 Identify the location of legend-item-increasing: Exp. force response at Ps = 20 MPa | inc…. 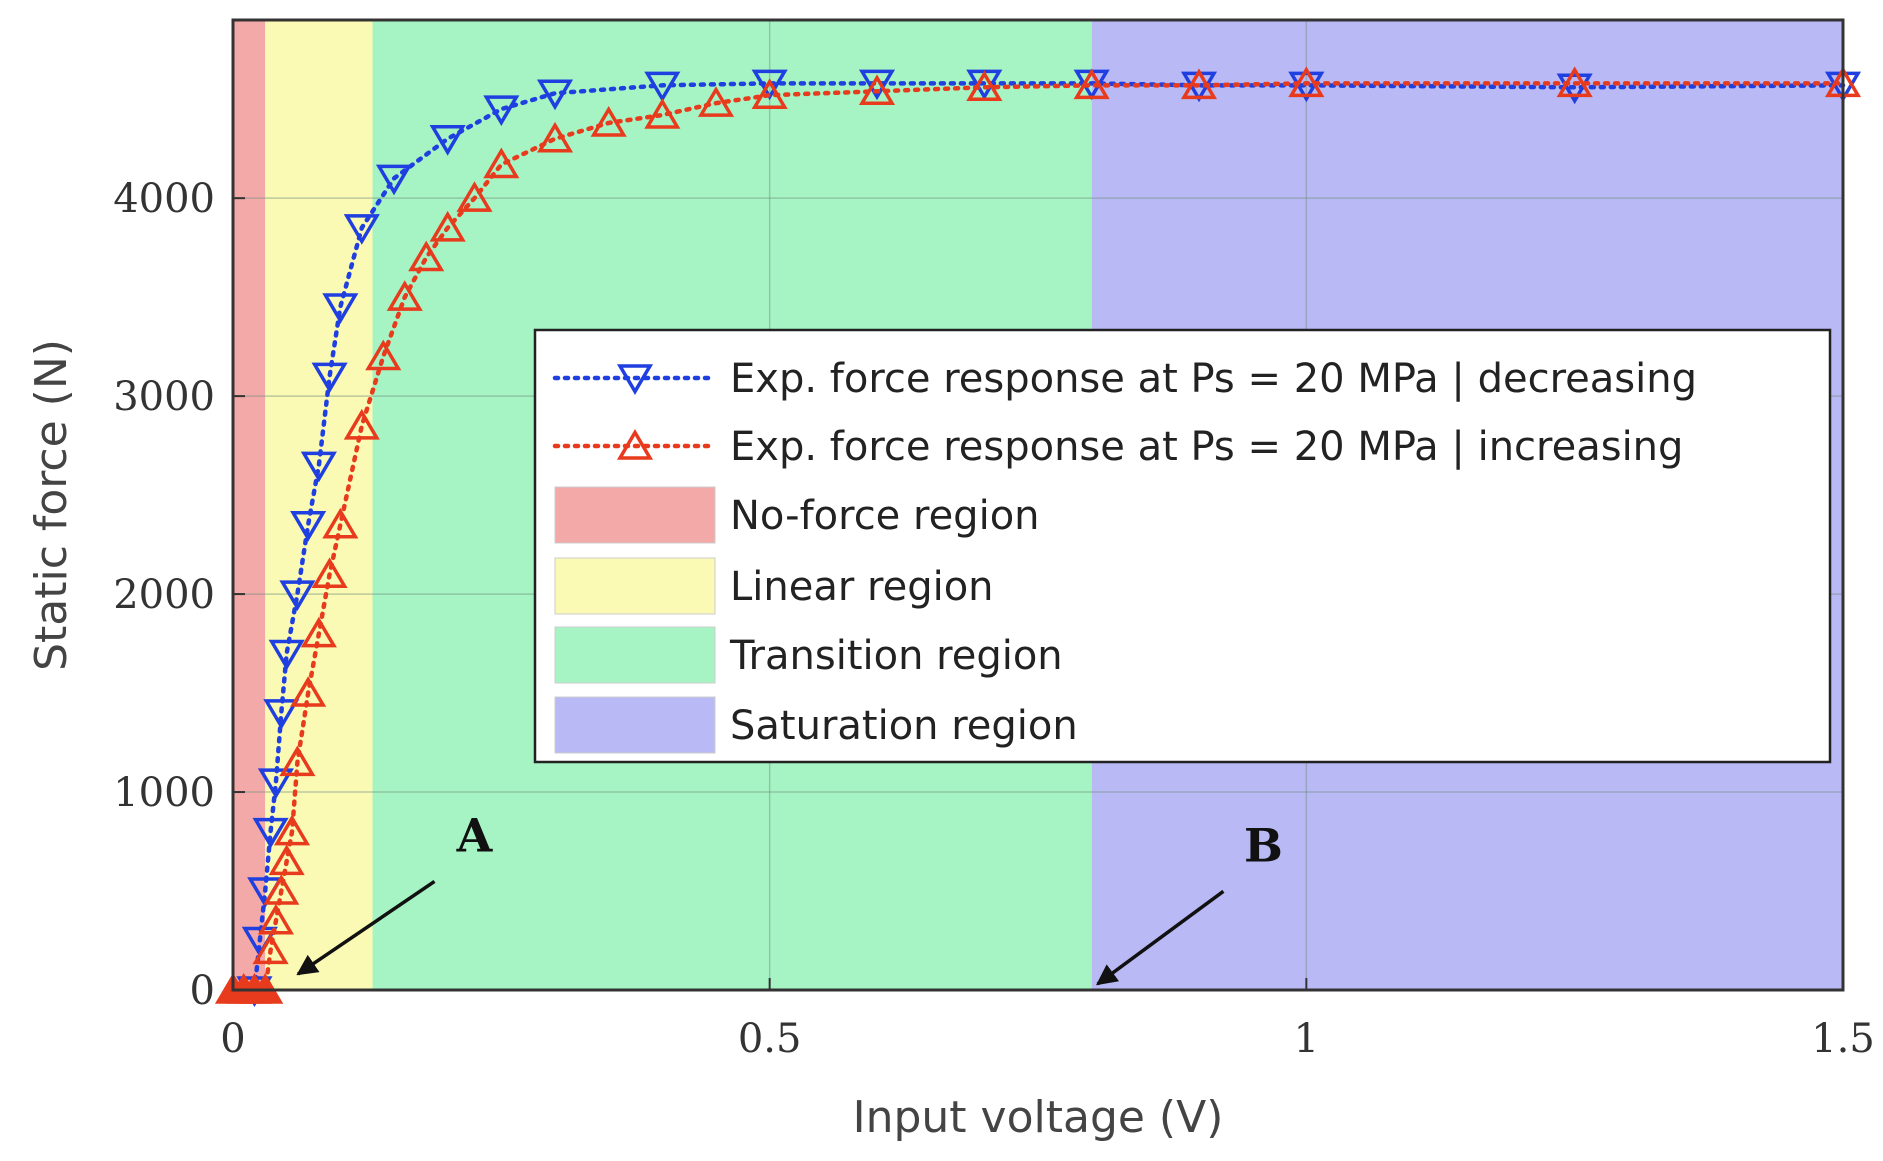
(1117, 447).